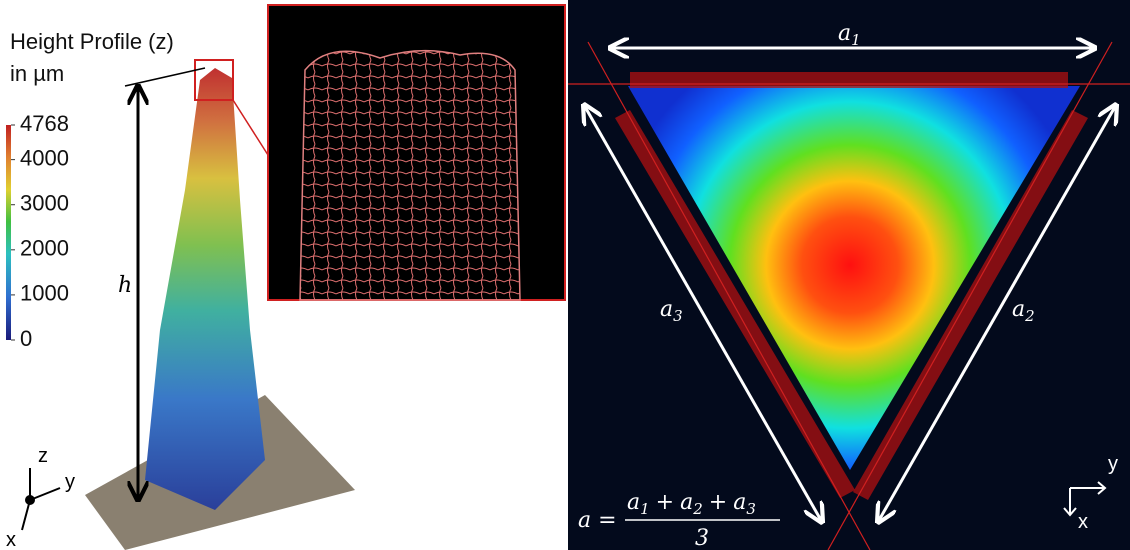 The width and height of the screenshot is (1130, 550). Describe the element at coordinates (92, 41) in the screenshot. I see `colorbar-title: Height Profile (z)` at that location.